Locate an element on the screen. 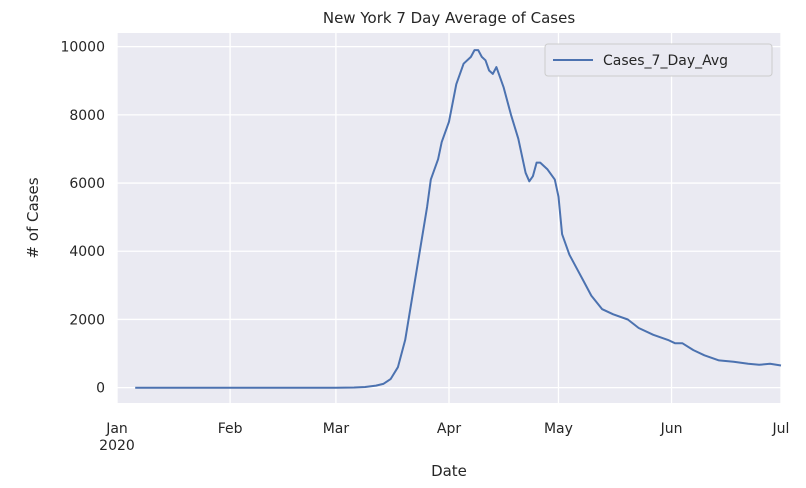 This screenshot has width=806, height=488. x-tick-label: Mar is located at coordinates (336, 429).